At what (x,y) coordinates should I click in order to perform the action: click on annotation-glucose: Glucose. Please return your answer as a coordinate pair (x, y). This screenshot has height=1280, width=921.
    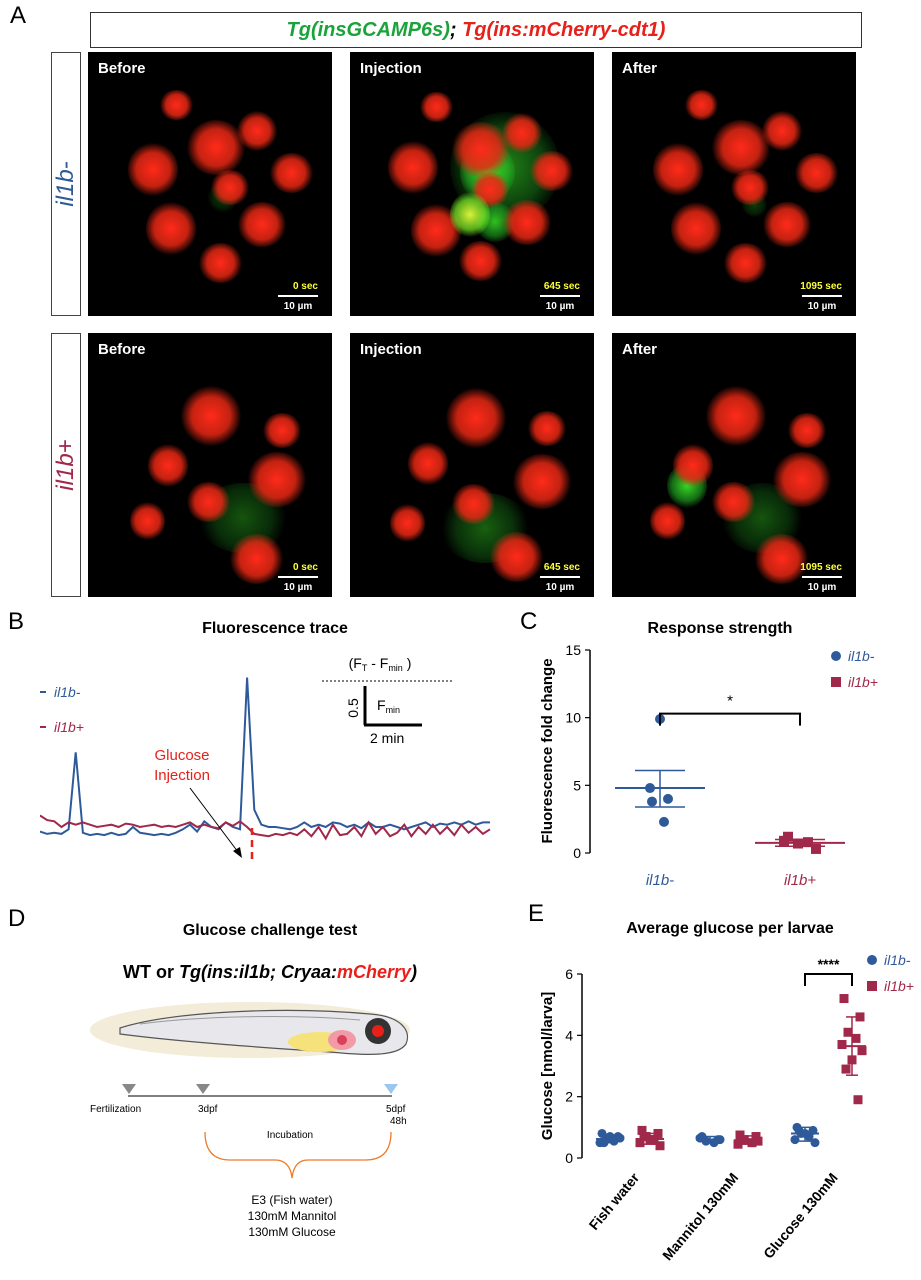
    Looking at the image, I should click on (181, 755).